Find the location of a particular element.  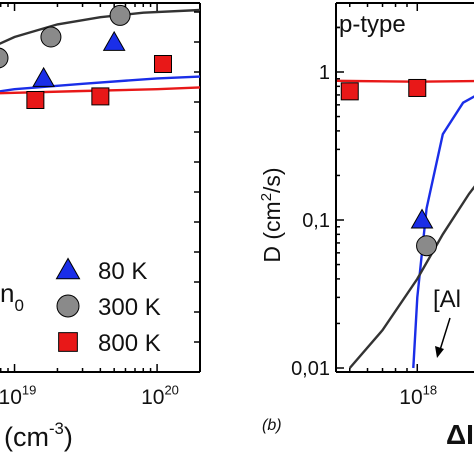

right-y-tick-label-0-1: 0,1 is located at coordinates (316, 221).